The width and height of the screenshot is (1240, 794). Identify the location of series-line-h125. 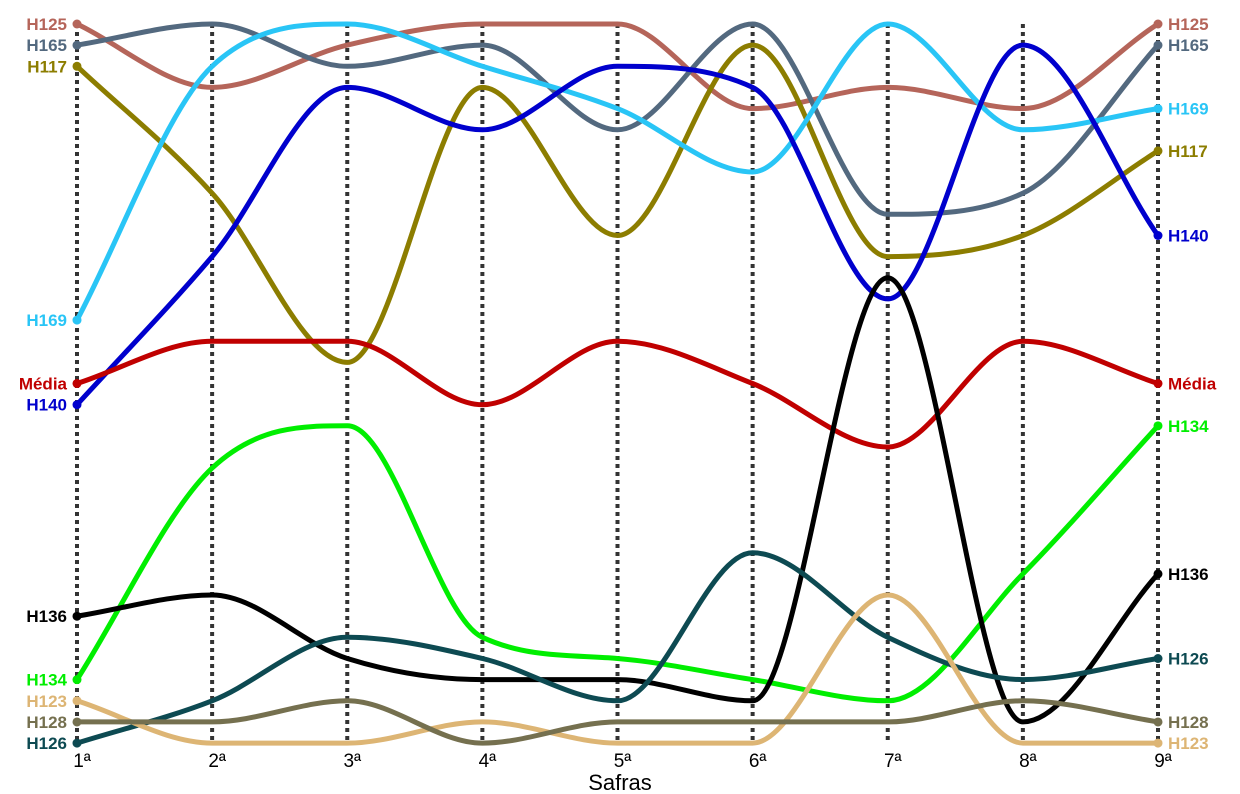
(617, 66).